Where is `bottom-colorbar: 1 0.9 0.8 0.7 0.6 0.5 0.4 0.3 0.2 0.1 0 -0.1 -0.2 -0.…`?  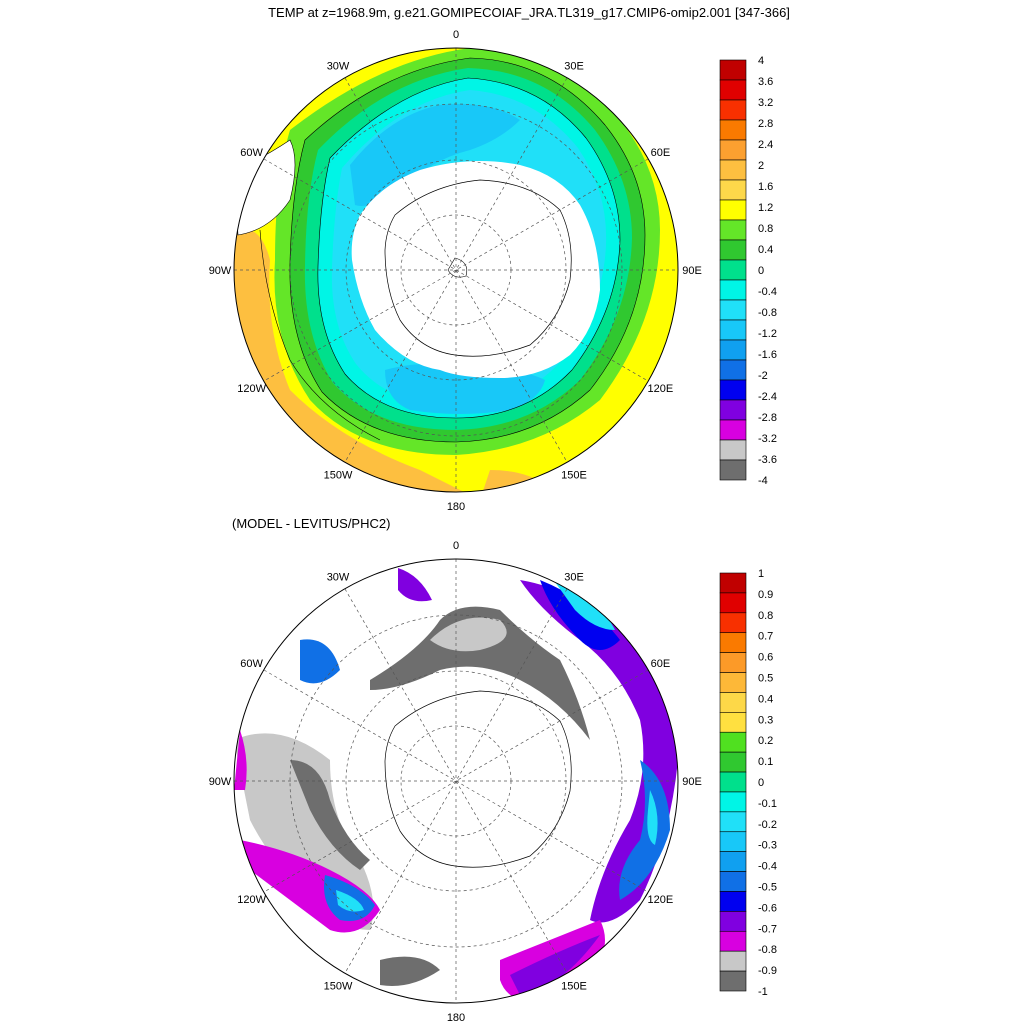 bottom-colorbar: 1 0.9 0.8 0.7 0.6 0.5 0.4 0.3 0.2 0.1 0 -0.1 -0.2 -0.… is located at coordinates (748, 783).